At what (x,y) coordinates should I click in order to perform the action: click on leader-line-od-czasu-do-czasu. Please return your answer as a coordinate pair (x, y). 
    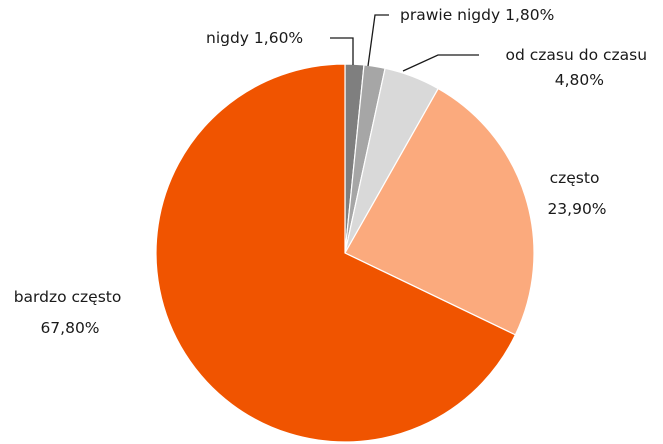
    Looking at the image, I should click on (440, 63).